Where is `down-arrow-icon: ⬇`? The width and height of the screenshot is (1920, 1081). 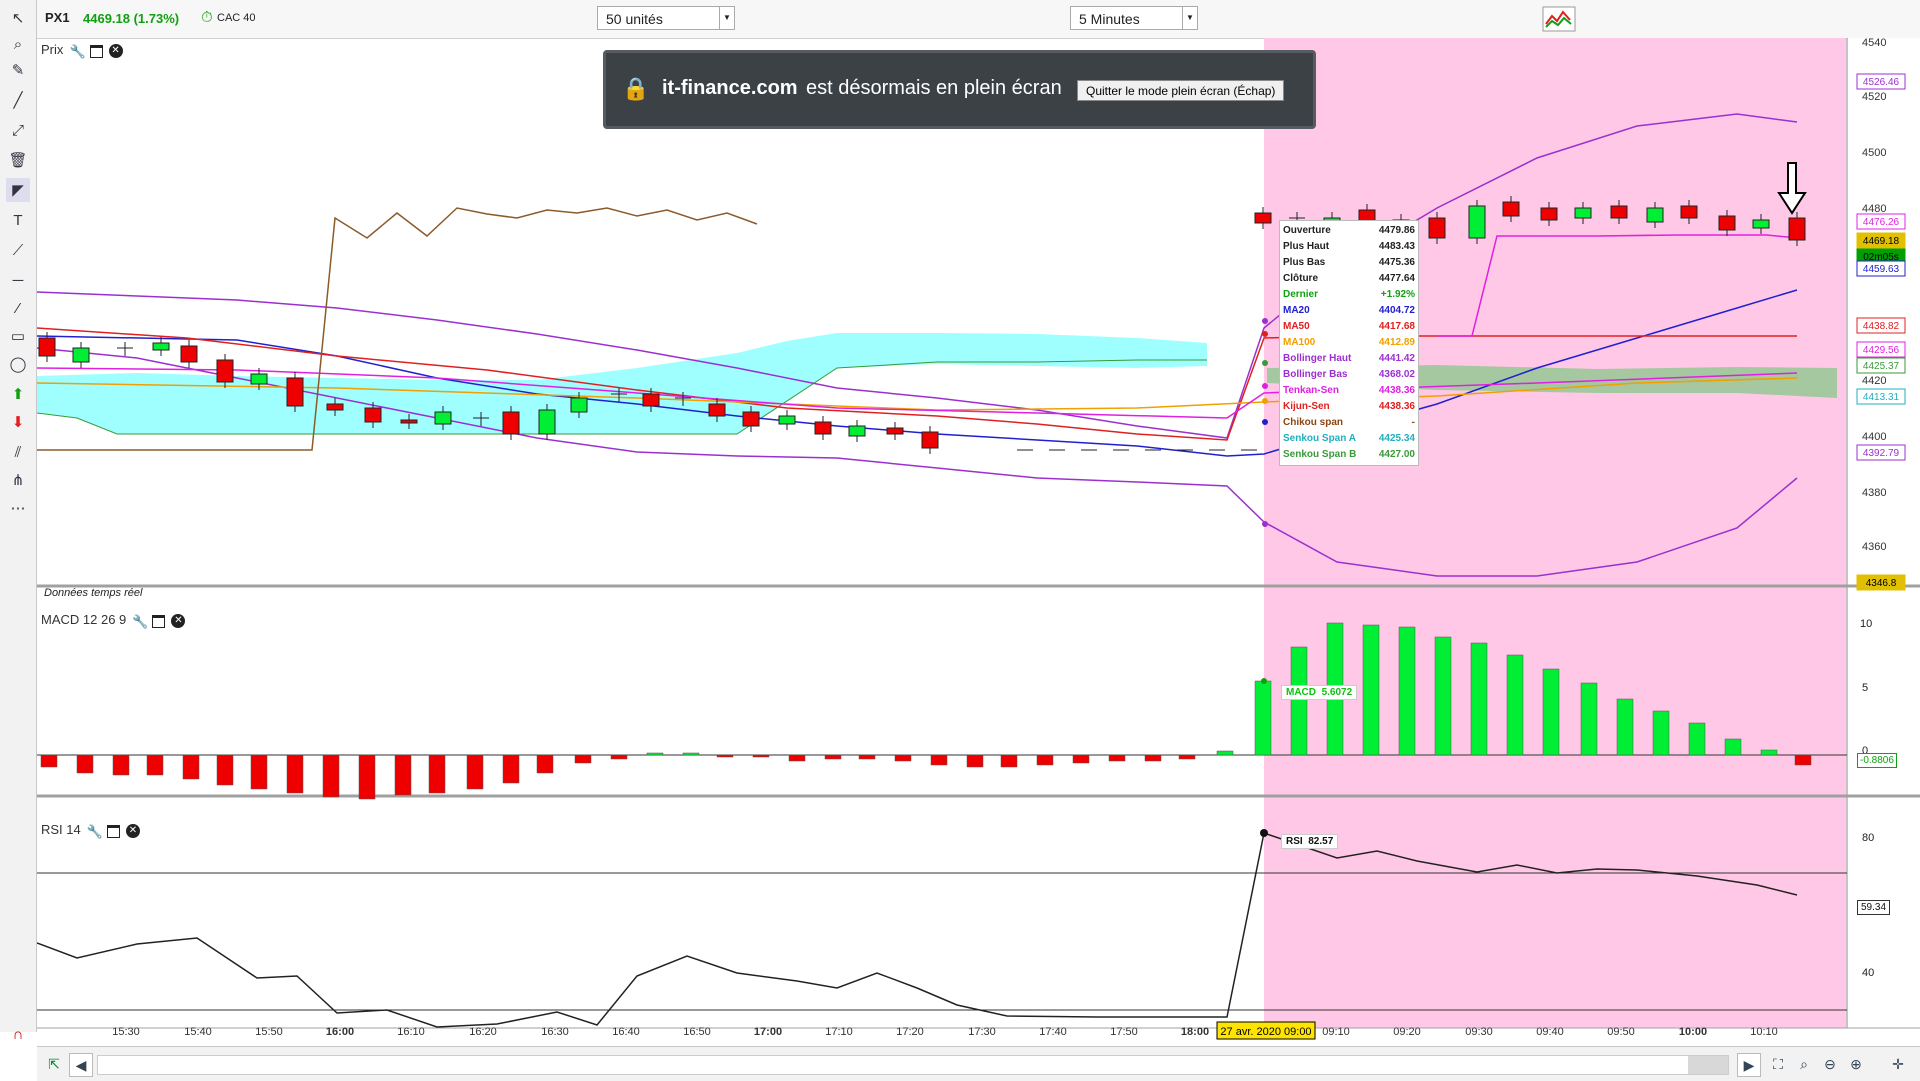
down-arrow-icon: ⬇ is located at coordinates (18, 422).